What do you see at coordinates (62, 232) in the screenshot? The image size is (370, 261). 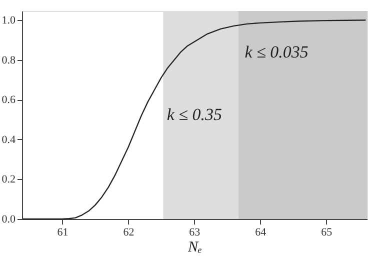 I see `x-tick-label: 61` at bounding box center [62, 232].